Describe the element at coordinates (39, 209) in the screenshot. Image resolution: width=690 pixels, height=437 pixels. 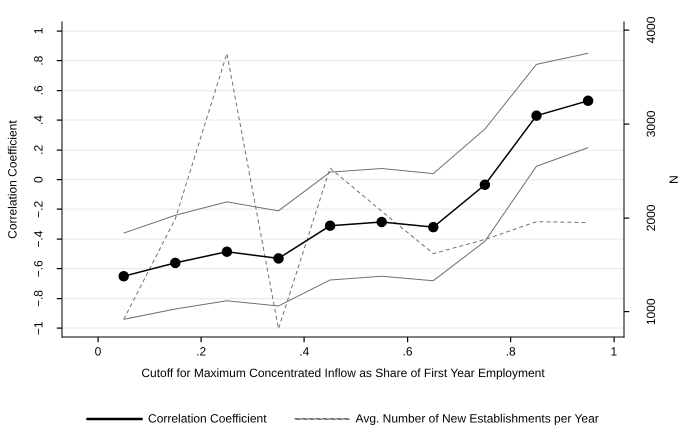
I see `y-tick-label: −.2` at that location.